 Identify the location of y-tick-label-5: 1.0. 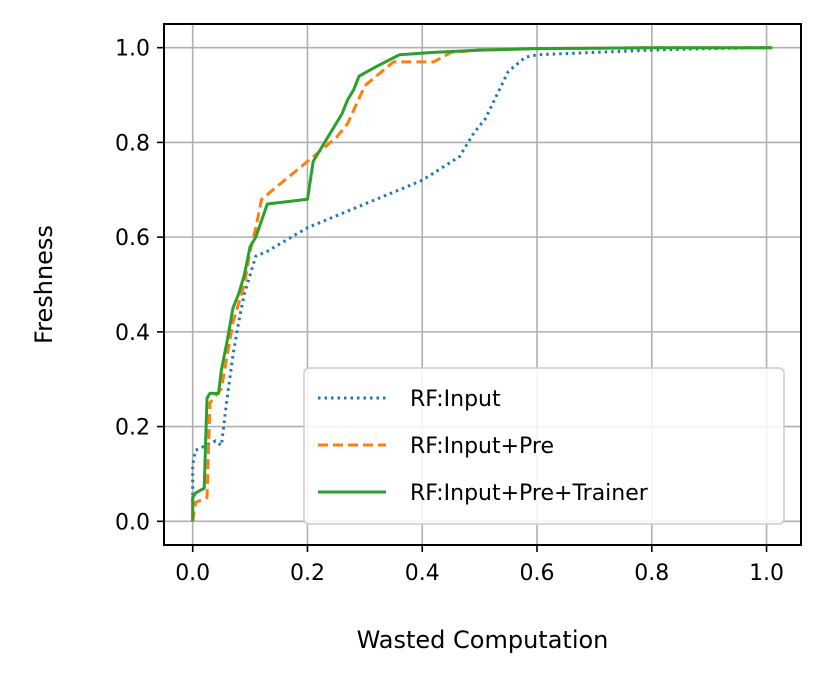
(132, 49).